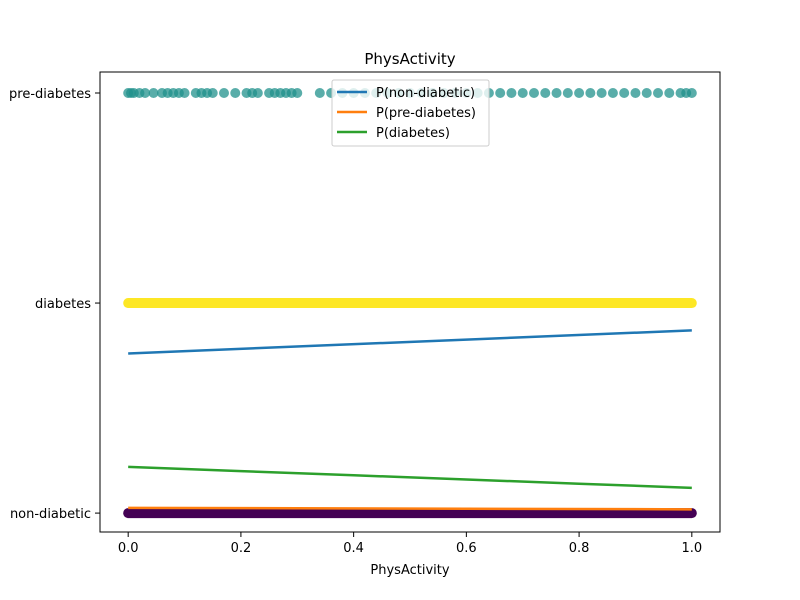 The width and height of the screenshot is (800, 600). I want to click on y-tick-label: diabetes, so click(63, 304).